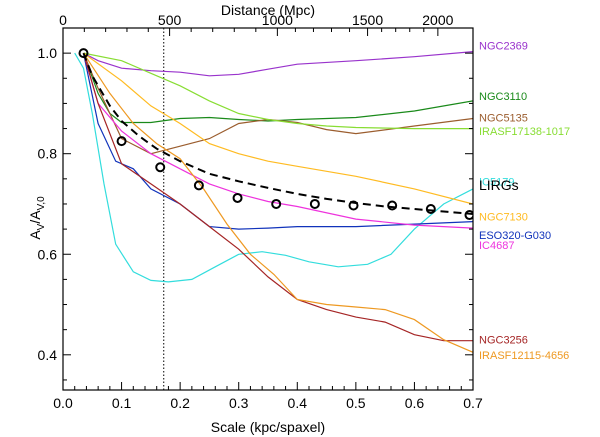 Image resolution: width=600 pixels, height=437 pixels. What do you see at coordinates (180, 403) in the screenshot?
I see `x-tick-label: 0.2` at bounding box center [180, 403].